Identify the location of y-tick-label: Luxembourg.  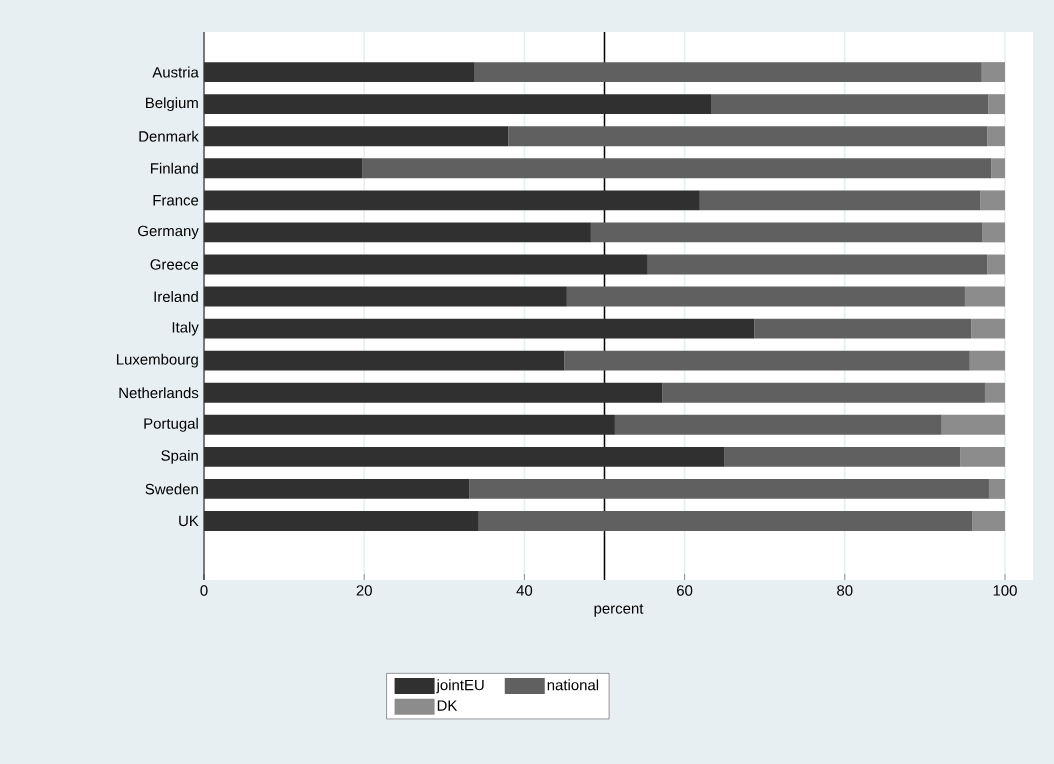
(157, 360).